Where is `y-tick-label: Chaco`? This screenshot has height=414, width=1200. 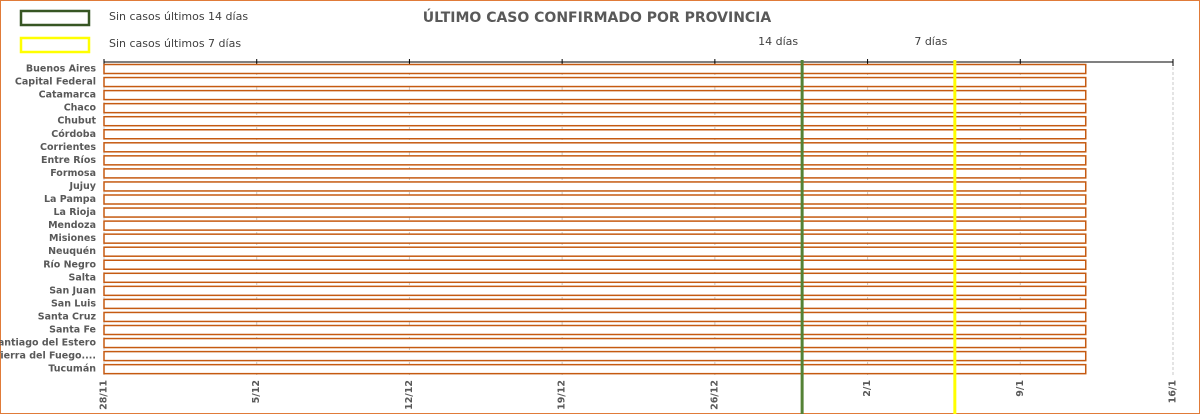
y-tick-label: Chaco is located at coordinates (80, 108).